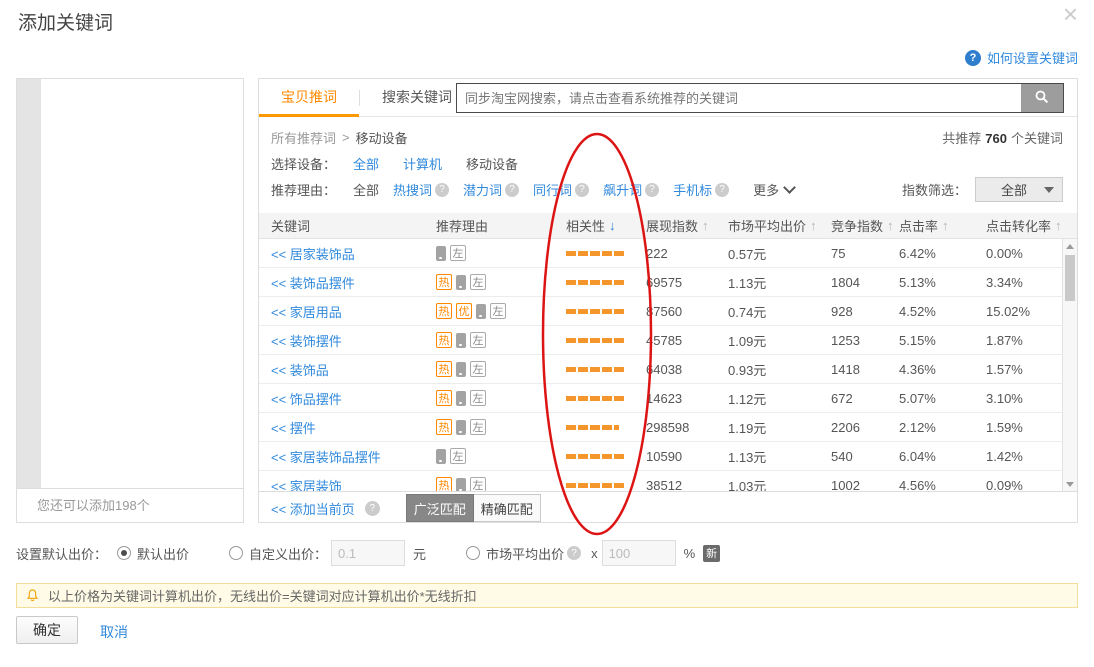 This screenshot has width=1094, height=667. I want to click on breadcrumb-root: 所有推荐词, so click(304, 138).